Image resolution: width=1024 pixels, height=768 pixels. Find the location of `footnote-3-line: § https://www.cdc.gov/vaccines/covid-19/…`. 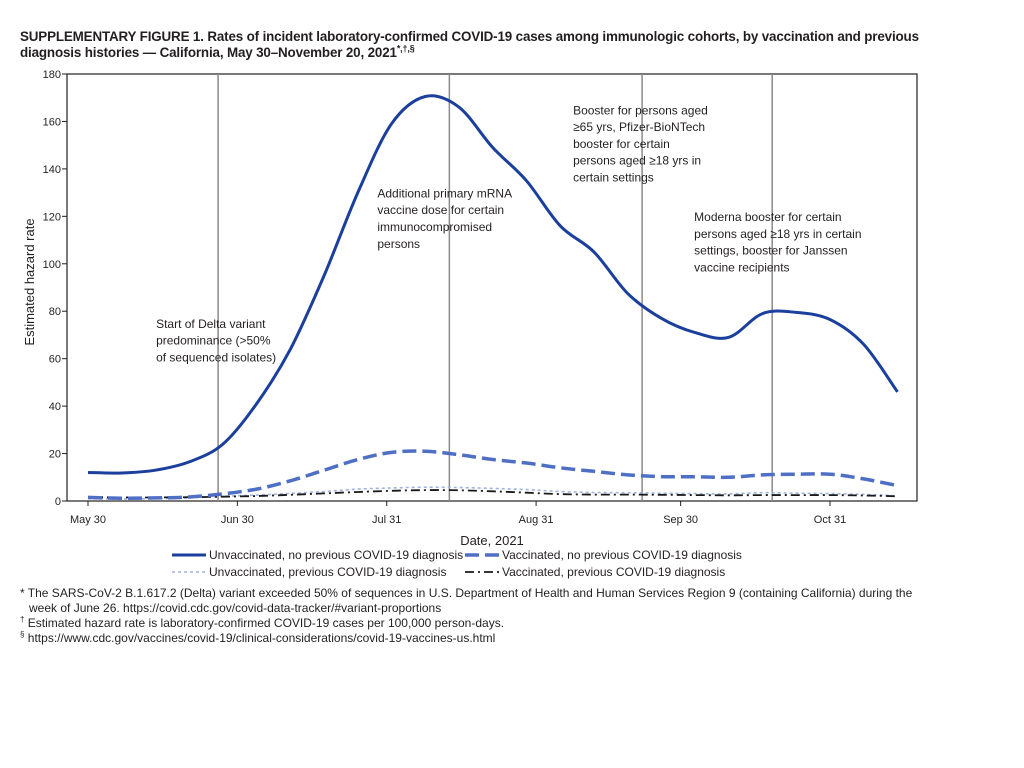

footnote-3-line: § https://www.cdc.gov/vaccines/covid-19/… is located at coordinates (500, 638).